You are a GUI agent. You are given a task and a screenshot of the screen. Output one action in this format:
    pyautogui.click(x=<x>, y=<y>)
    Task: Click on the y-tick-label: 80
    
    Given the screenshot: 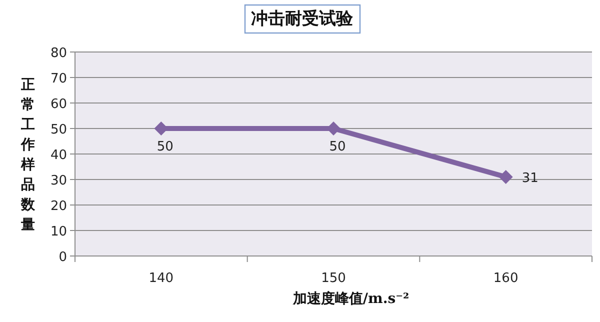 What is the action you would take?
    pyautogui.click(x=58, y=53)
    